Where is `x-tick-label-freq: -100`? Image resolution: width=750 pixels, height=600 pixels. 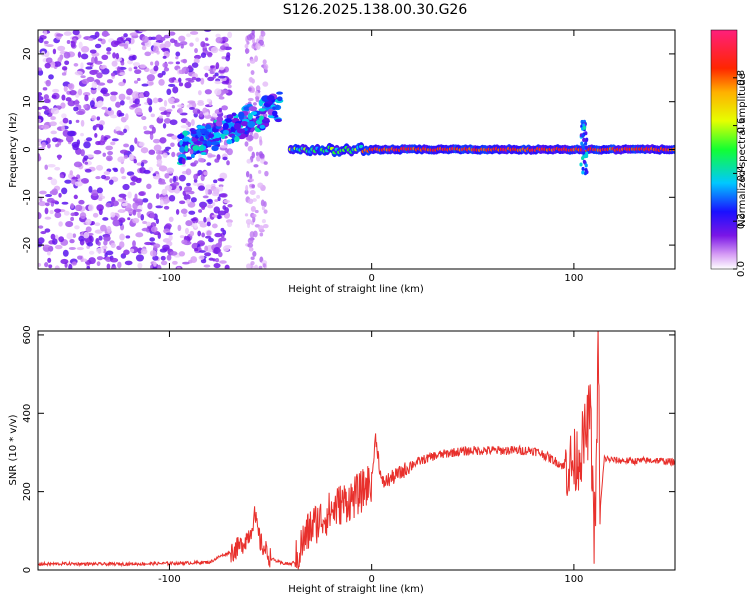
x-tick-label-freq: -100 is located at coordinates (169, 278).